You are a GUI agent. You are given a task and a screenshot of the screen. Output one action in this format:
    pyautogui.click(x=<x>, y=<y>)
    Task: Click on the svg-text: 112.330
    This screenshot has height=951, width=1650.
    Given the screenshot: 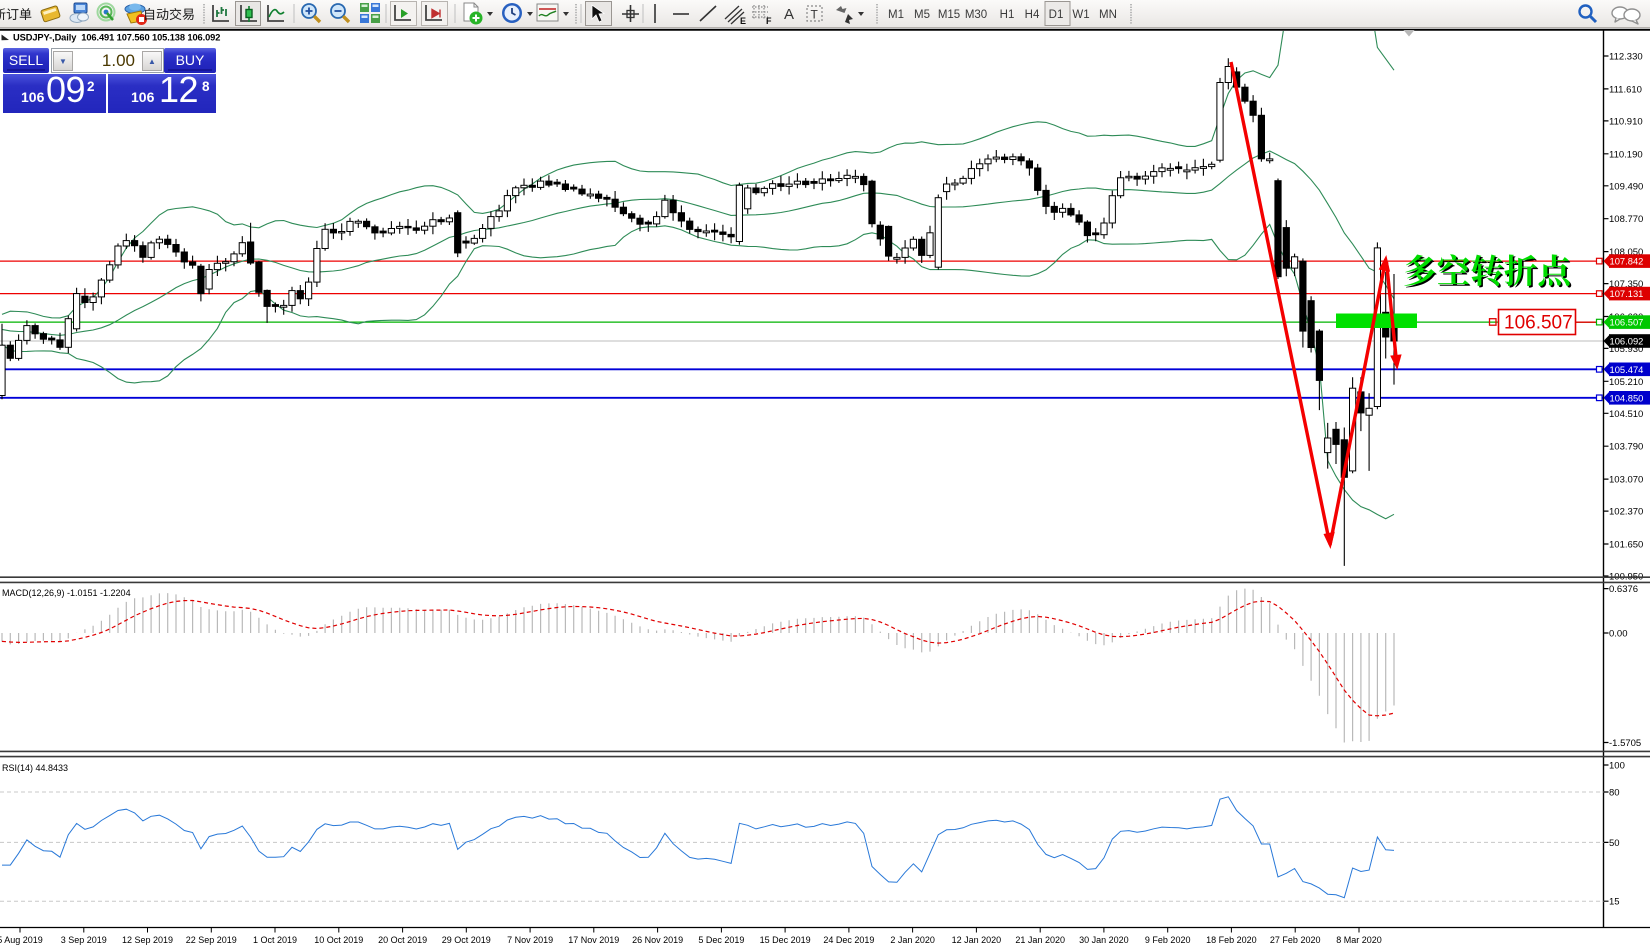 What is the action you would take?
    pyautogui.click(x=1626, y=57)
    